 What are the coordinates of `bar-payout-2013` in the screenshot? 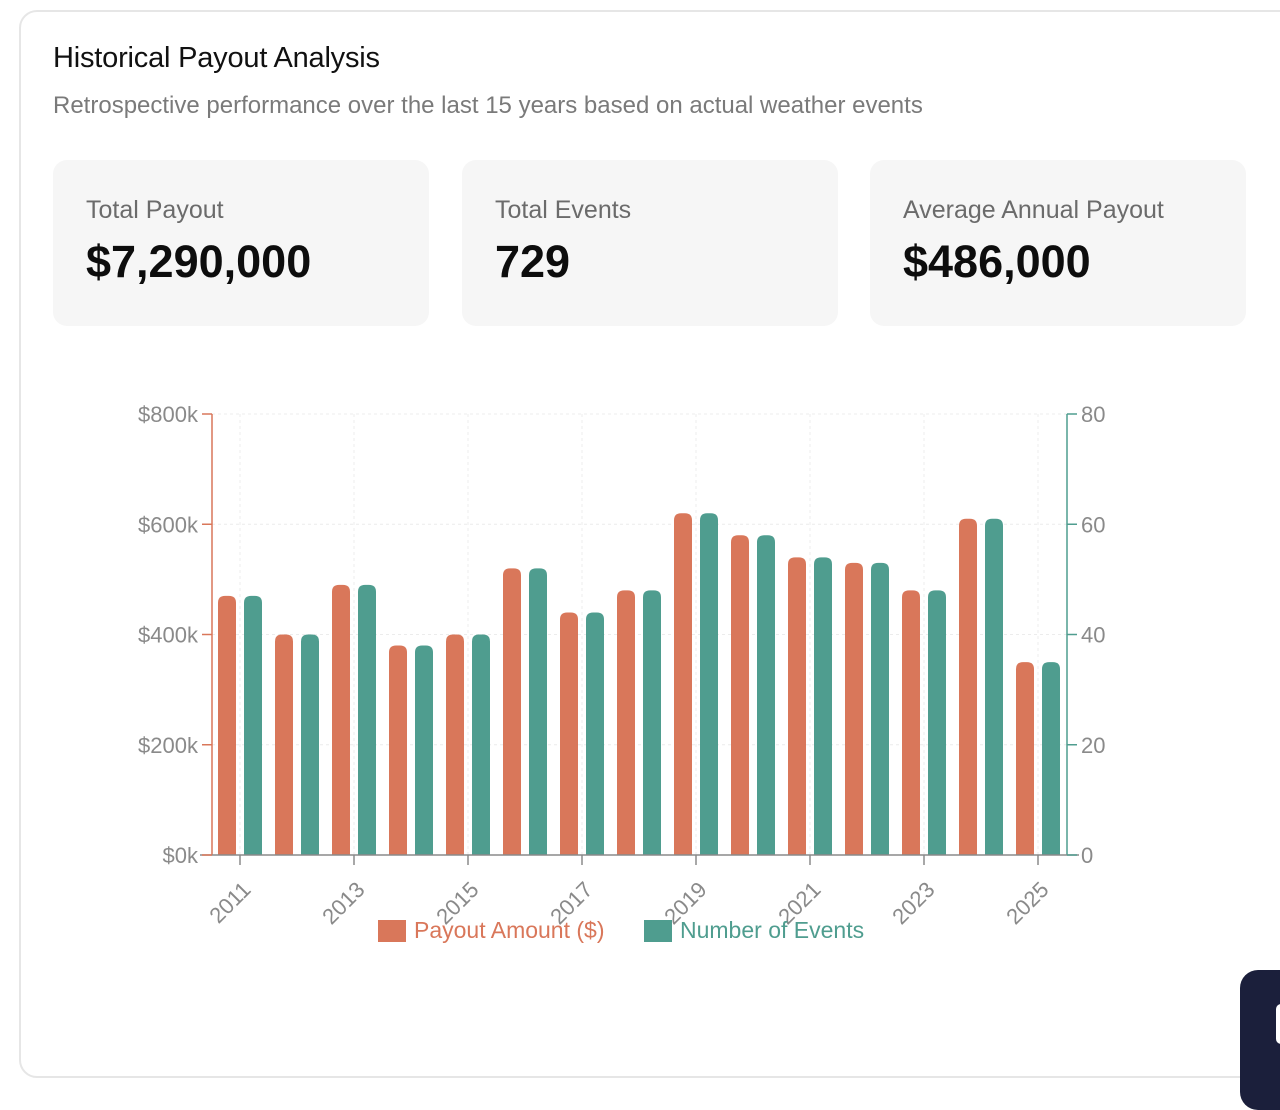 It's located at (341, 719).